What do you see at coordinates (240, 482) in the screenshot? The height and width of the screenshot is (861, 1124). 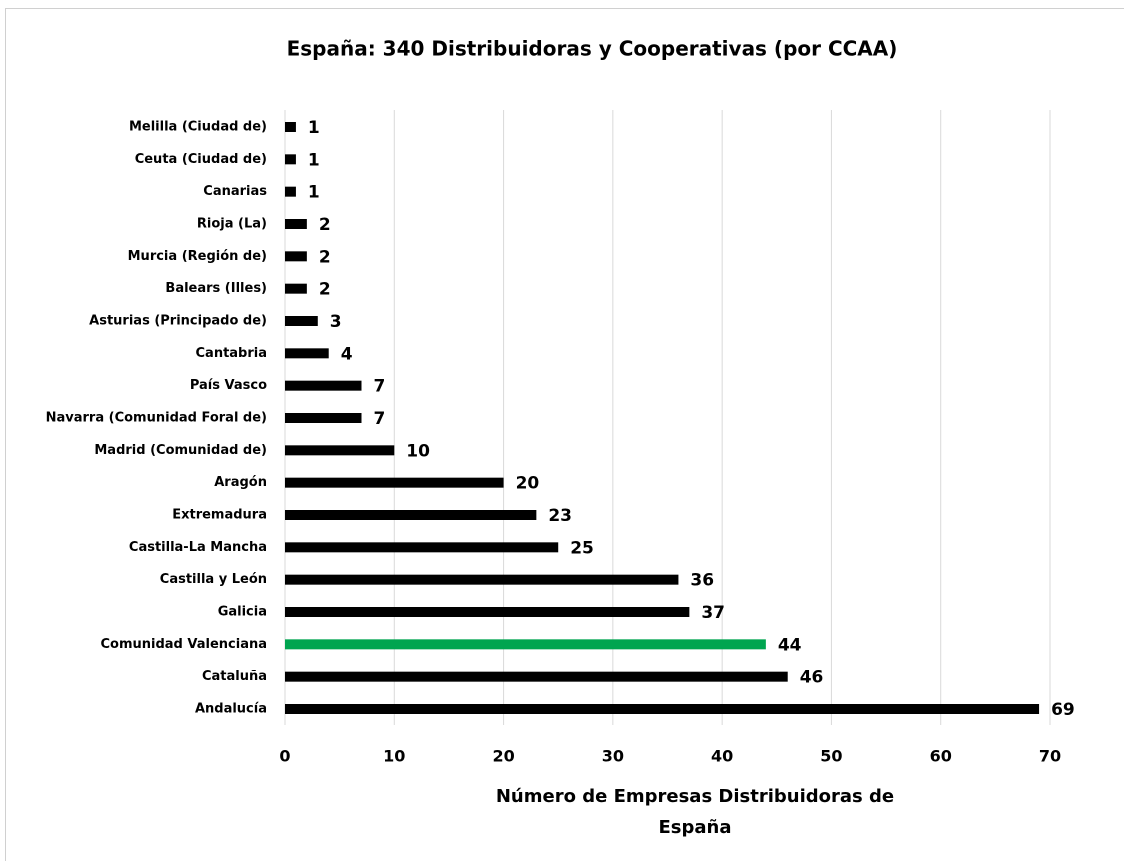 I see `y-tick-label: Aragón` at bounding box center [240, 482].